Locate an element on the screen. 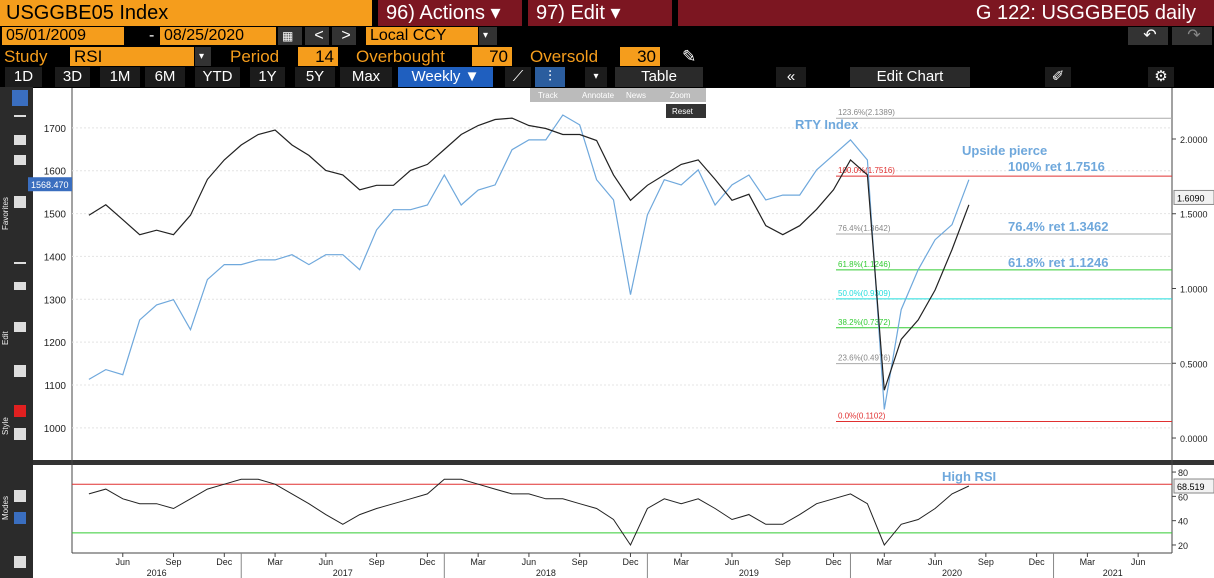  color-icon is located at coordinates (20, 411).